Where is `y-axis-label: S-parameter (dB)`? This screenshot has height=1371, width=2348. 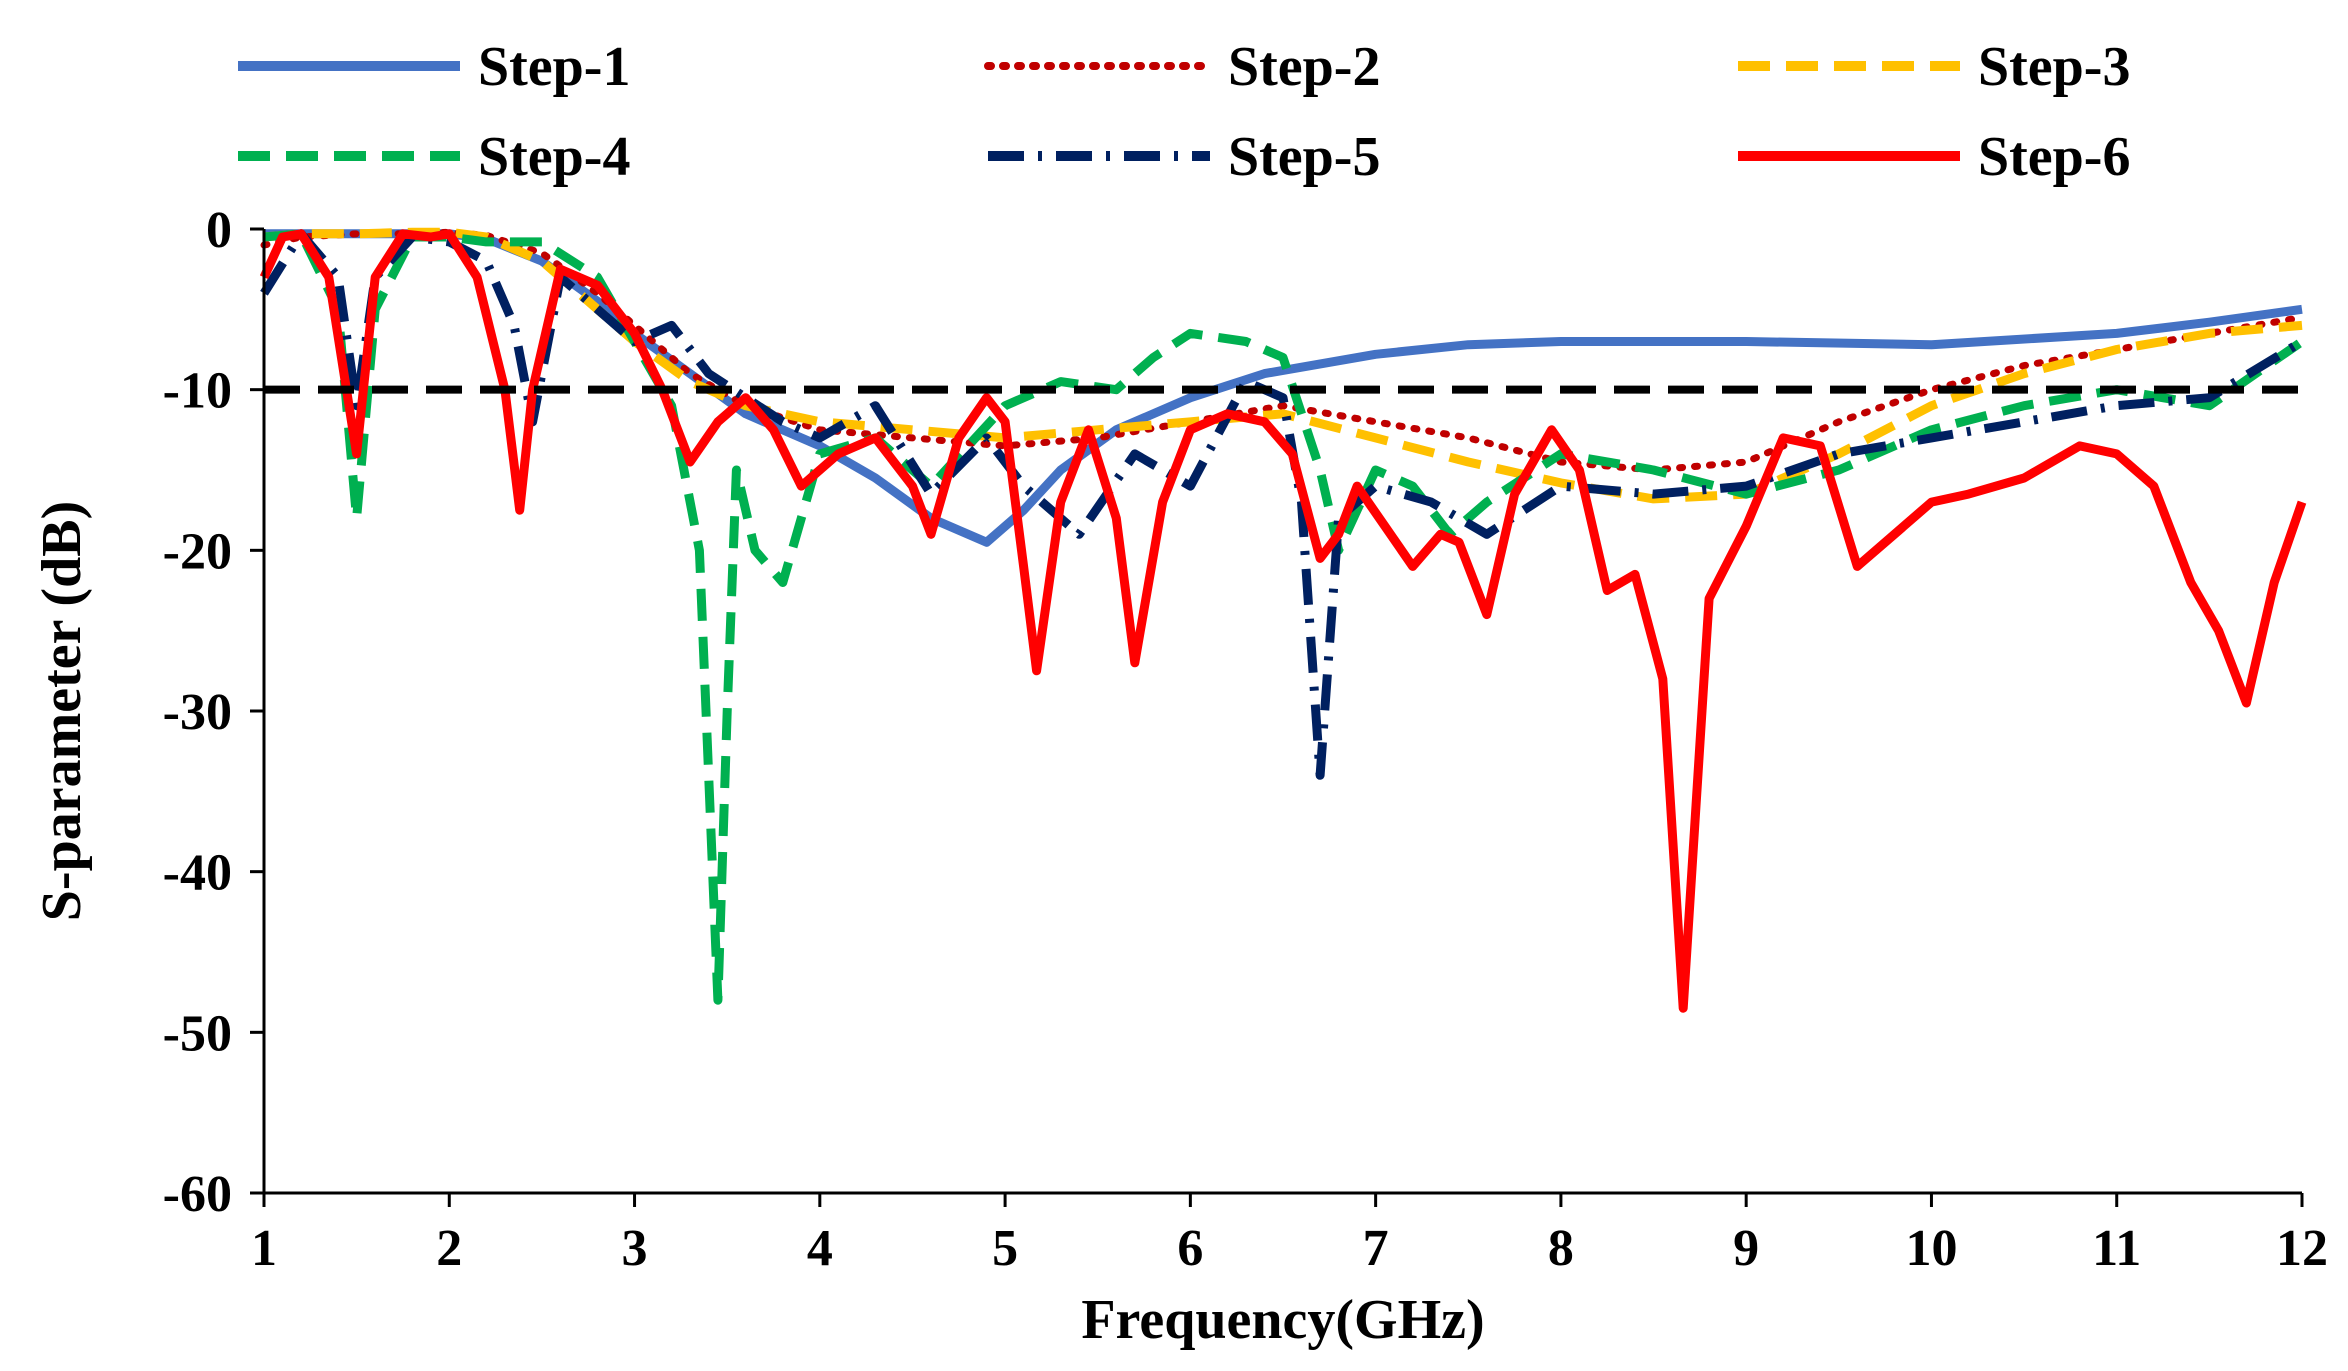
y-axis-label: S-parameter (dB) is located at coordinates (62, 711).